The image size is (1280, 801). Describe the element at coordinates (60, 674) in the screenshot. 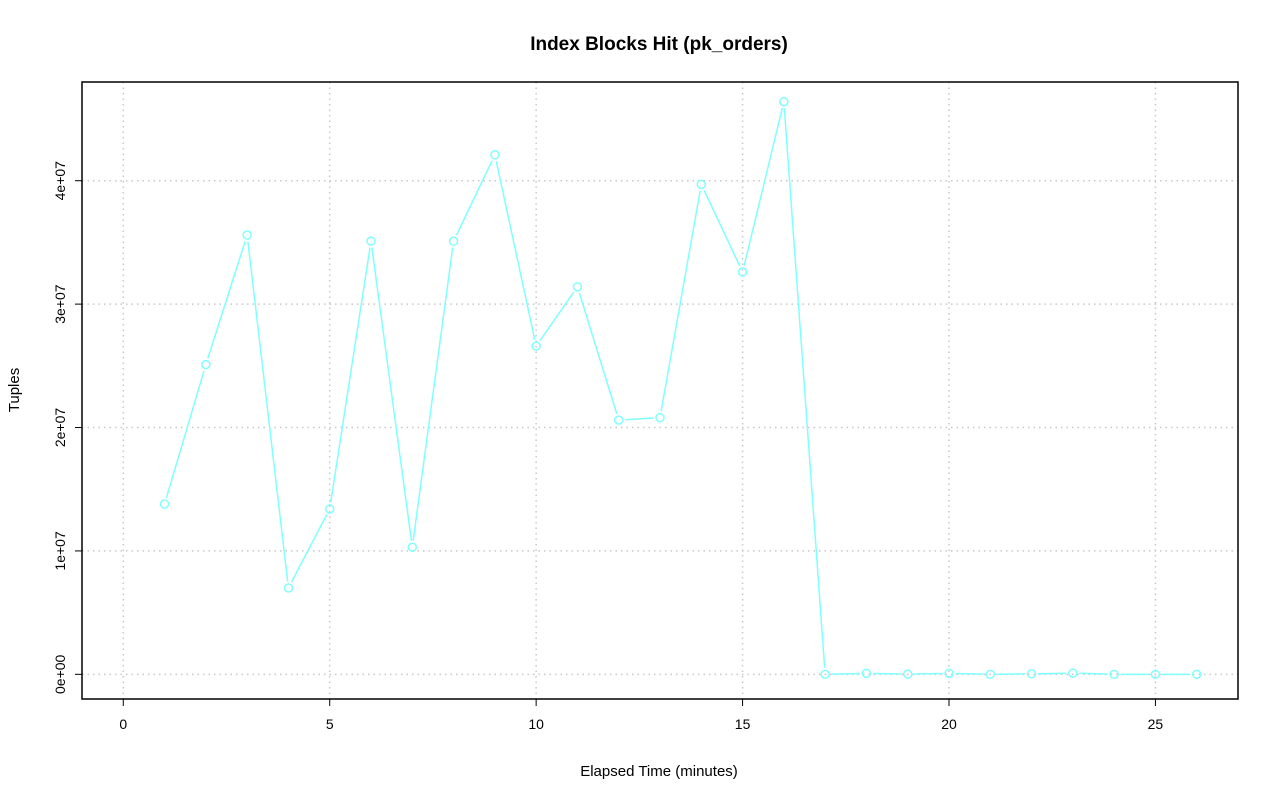

I see `y-tick-label: 0e+00` at that location.